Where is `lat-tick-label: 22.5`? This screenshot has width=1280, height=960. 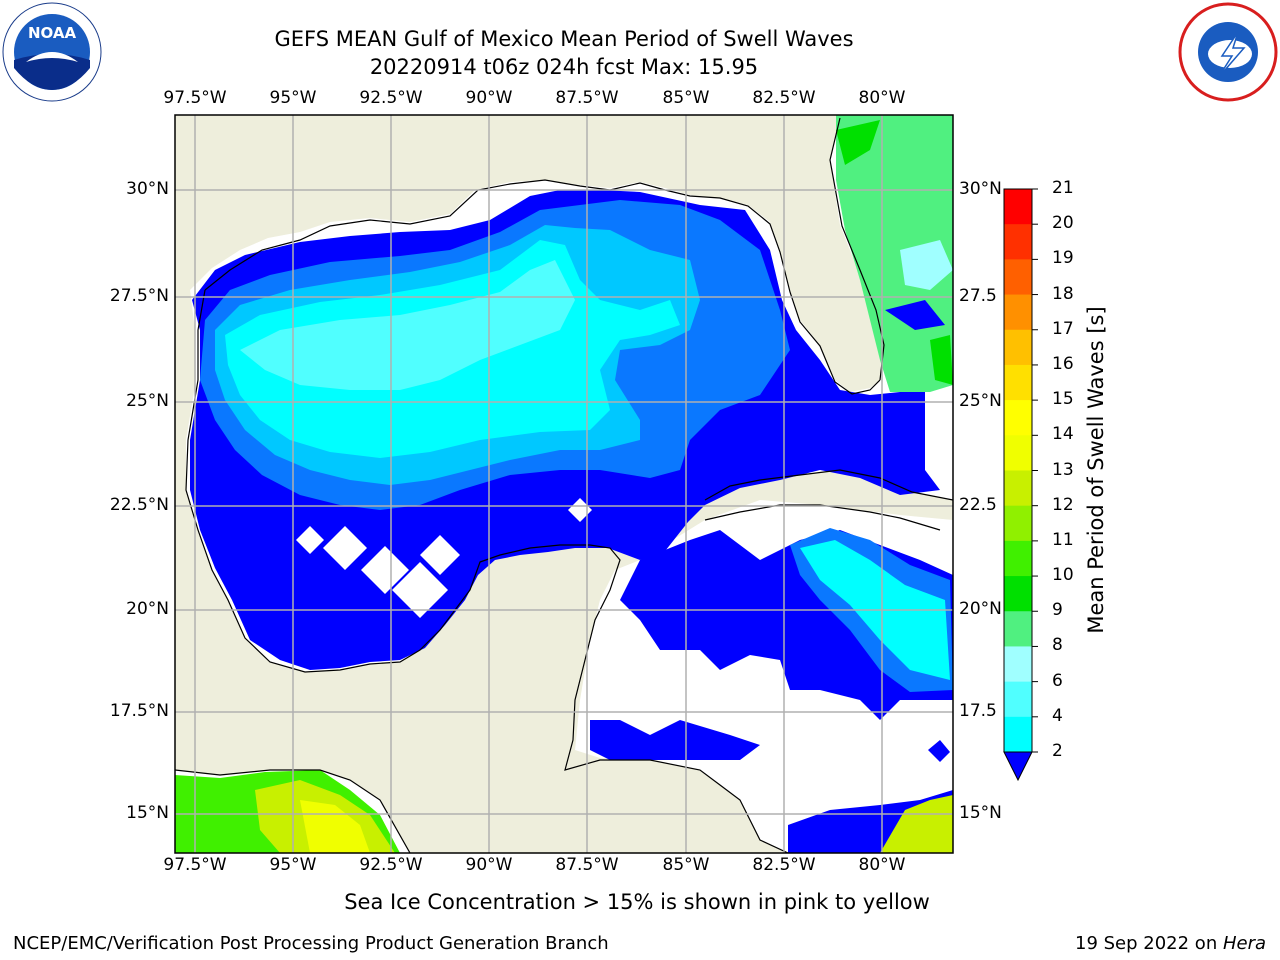
lat-tick-label: 22.5 is located at coordinates (978, 505).